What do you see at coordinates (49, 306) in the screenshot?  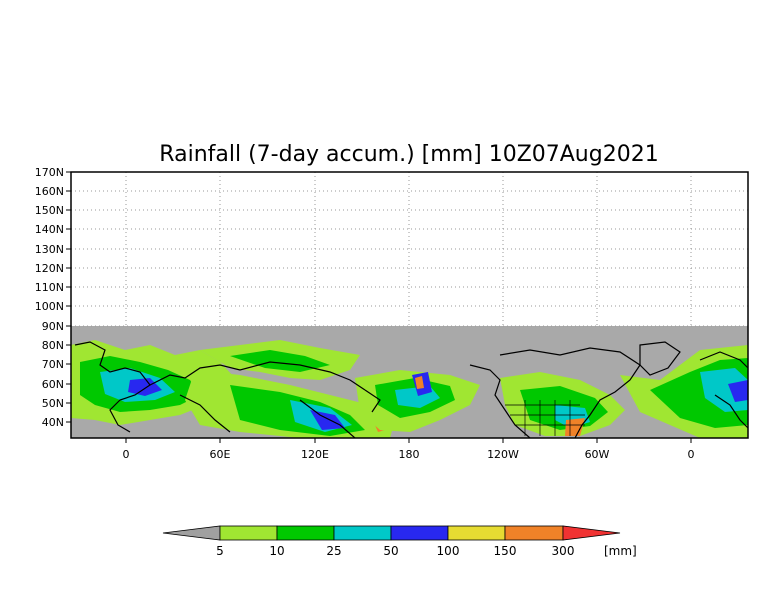 I see `y-tick-label: 100N` at bounding box center [49, 306].